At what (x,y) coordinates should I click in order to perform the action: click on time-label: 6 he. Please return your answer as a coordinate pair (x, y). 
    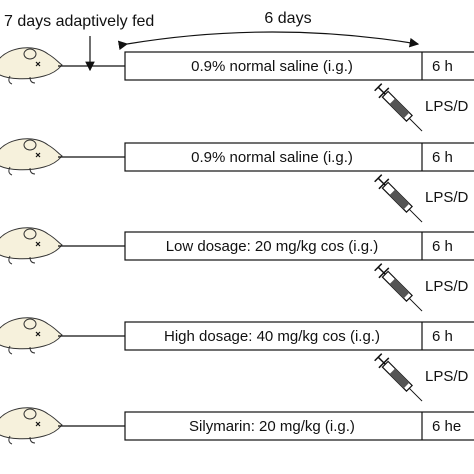
    Looking at the image, I should click on (446, 426).